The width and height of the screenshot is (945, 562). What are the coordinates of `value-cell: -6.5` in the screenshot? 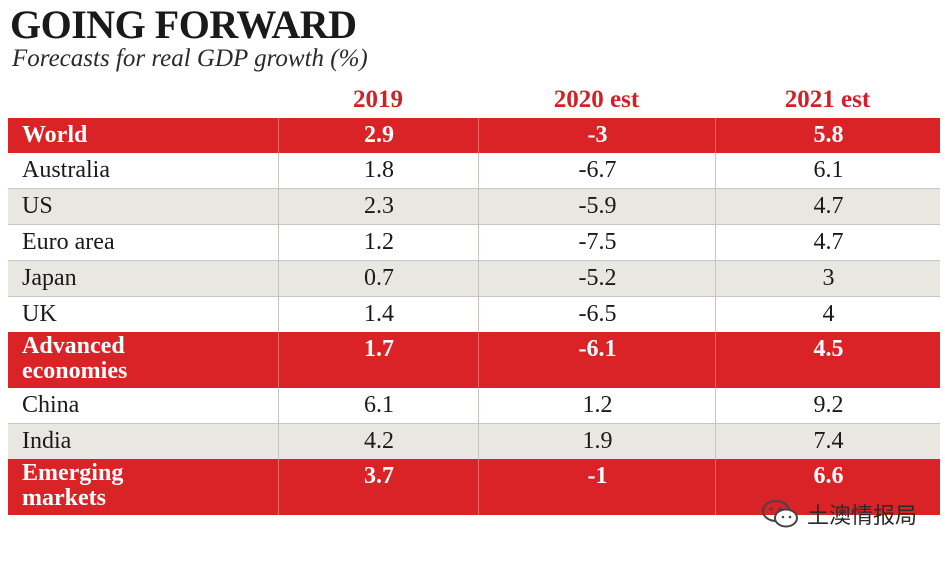 It's located at (597, 314).